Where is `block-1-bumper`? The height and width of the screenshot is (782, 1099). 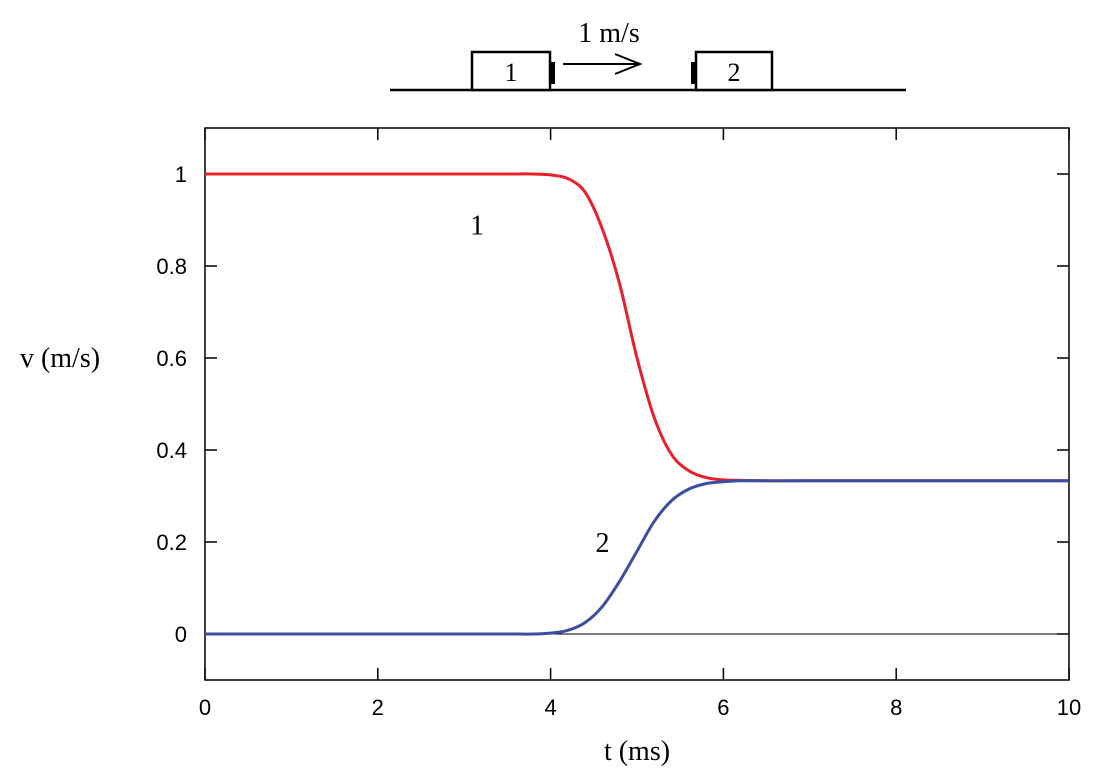
block-1-bumper is located at coordinates (552, 73).